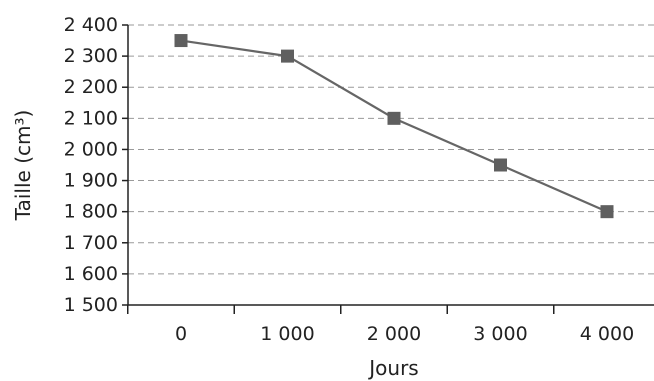  What do you see at coordinates (287, 334) in the screenshot?
I see `x-tick-label: 1 000` at bounding box center [287, 334].